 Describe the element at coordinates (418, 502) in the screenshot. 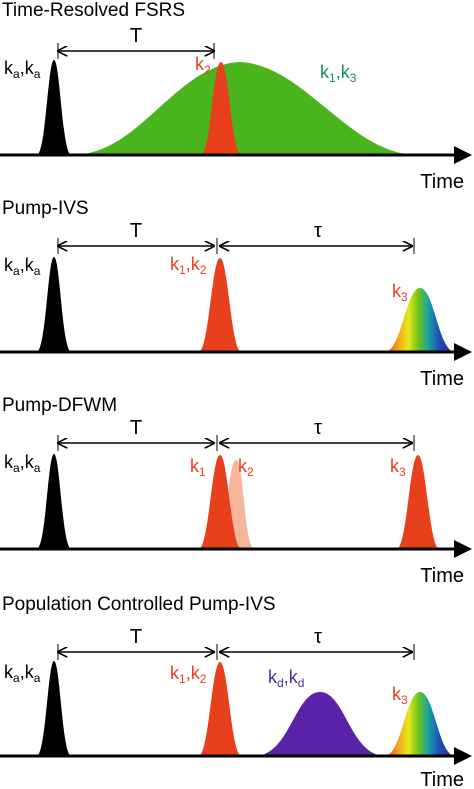

I see `pulse-red-probe` at that location.